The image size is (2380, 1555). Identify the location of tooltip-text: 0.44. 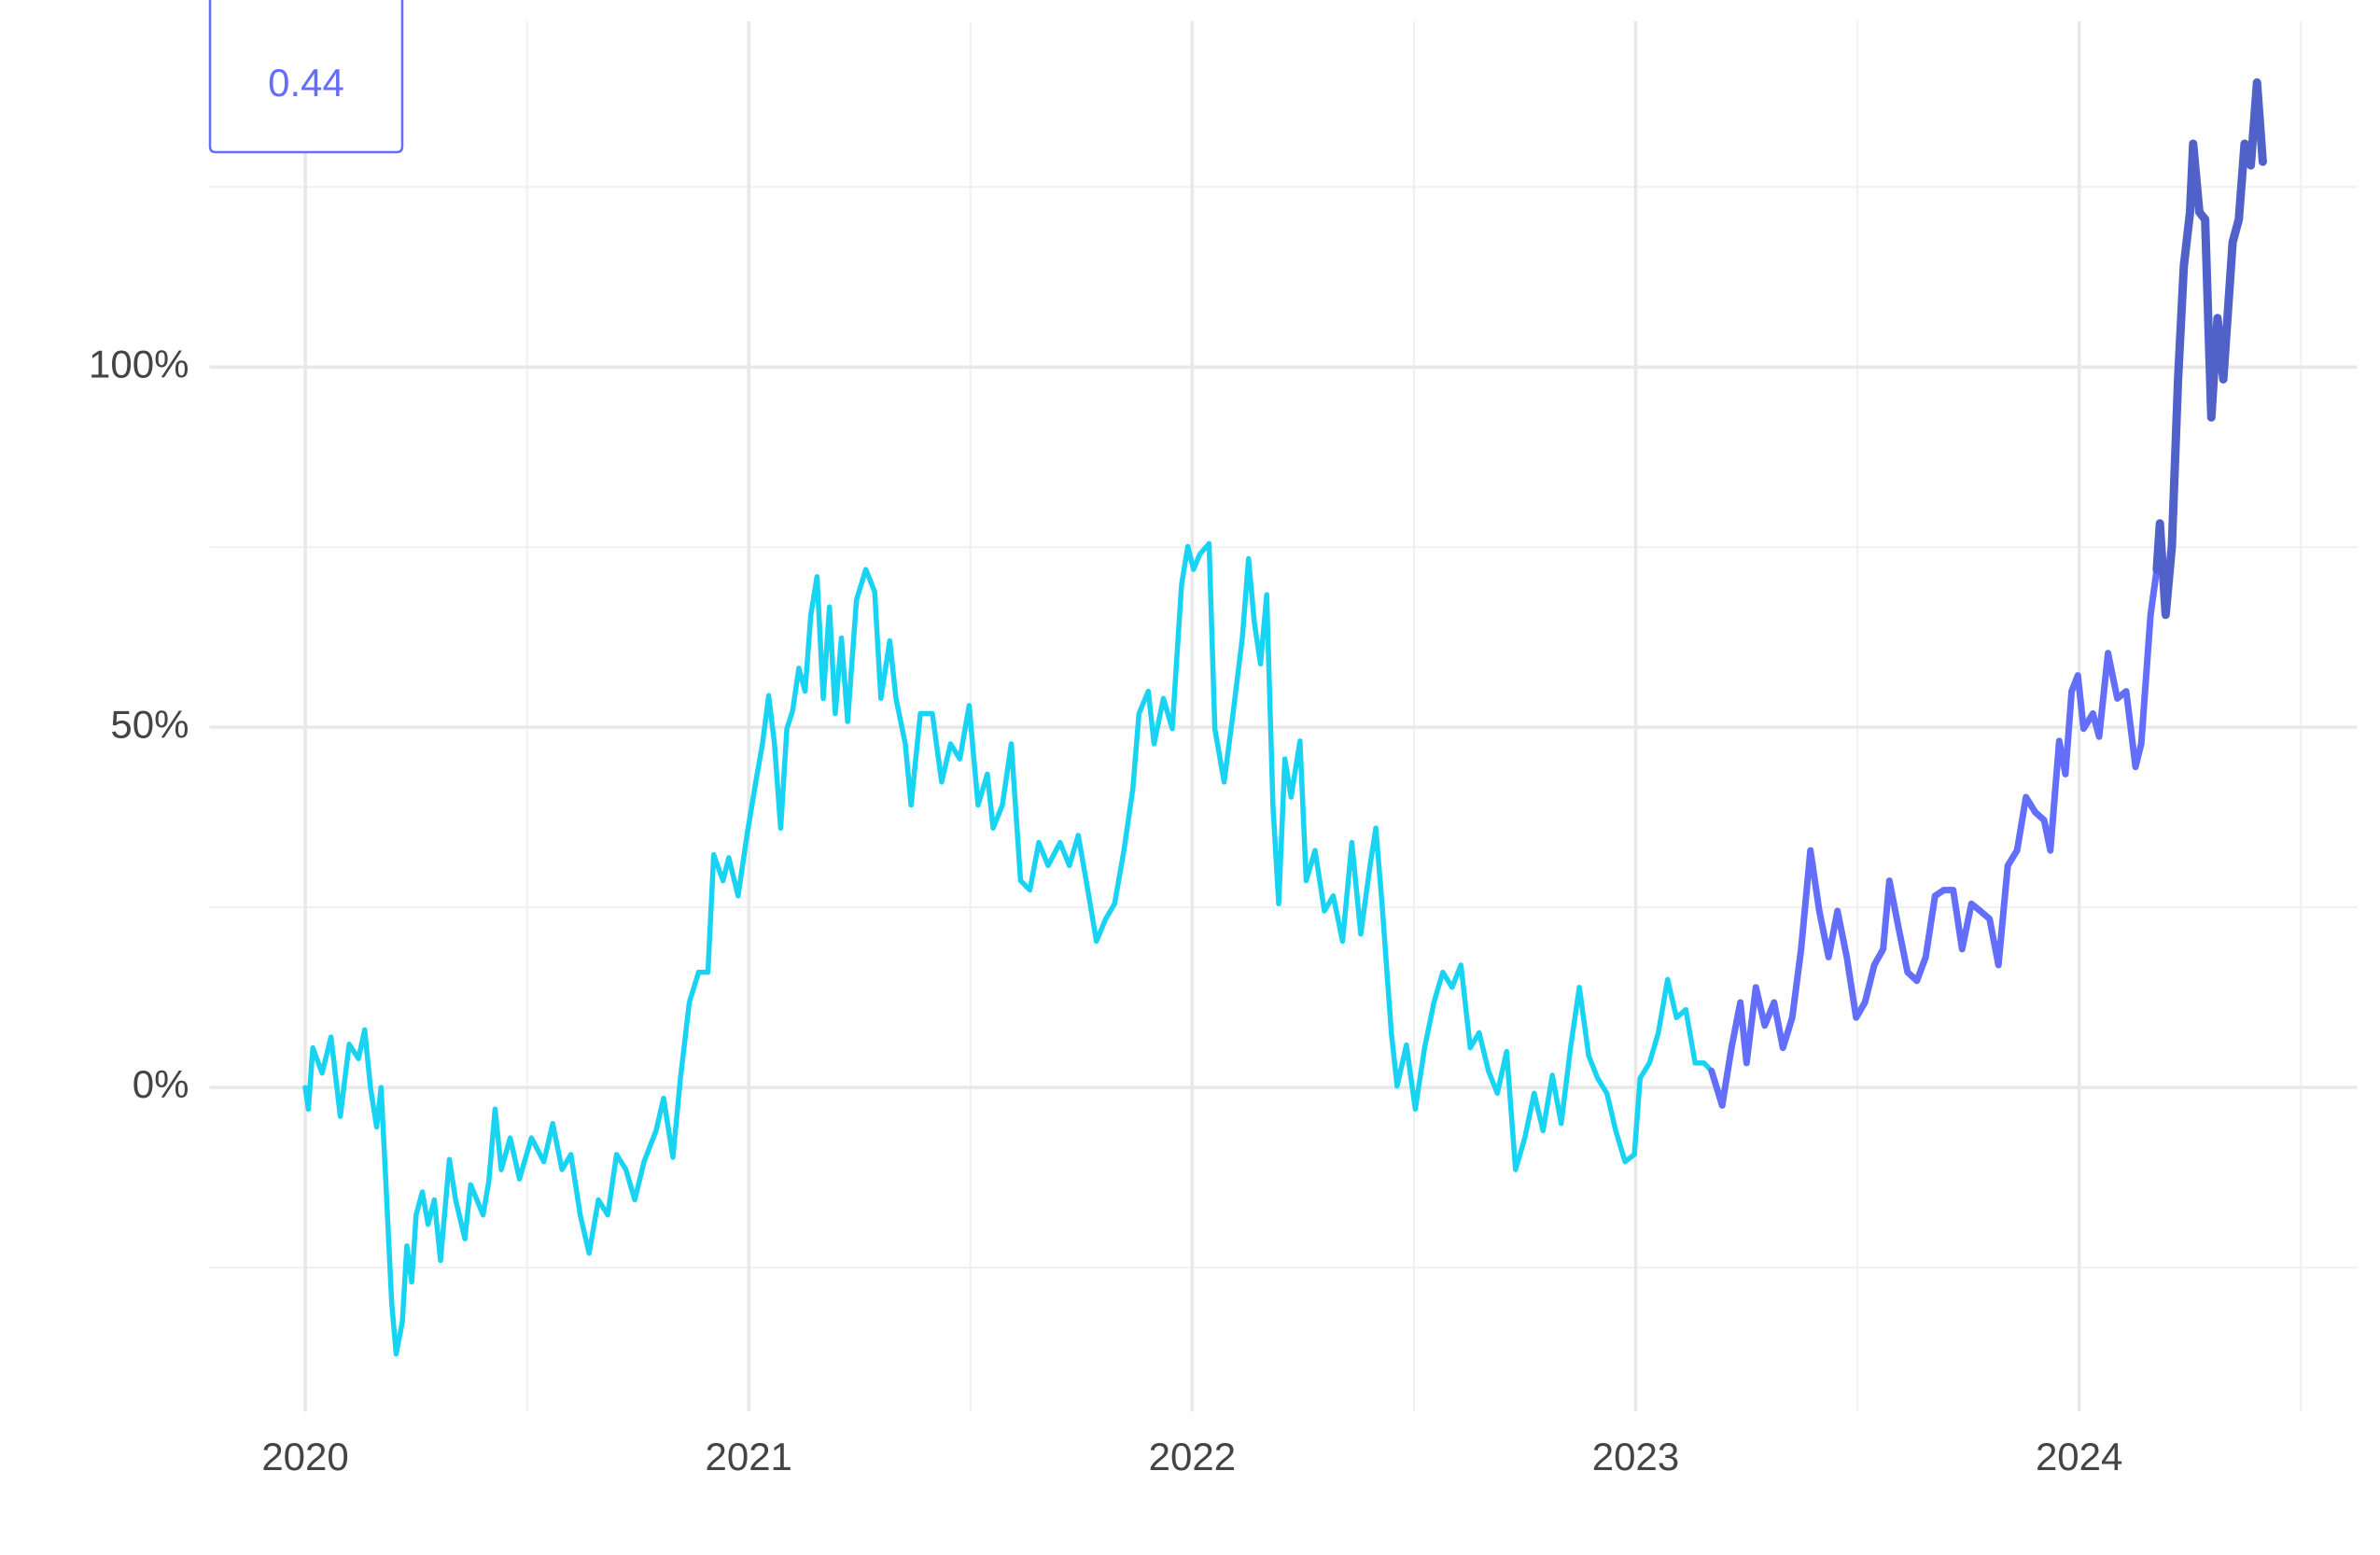
(306, 83).